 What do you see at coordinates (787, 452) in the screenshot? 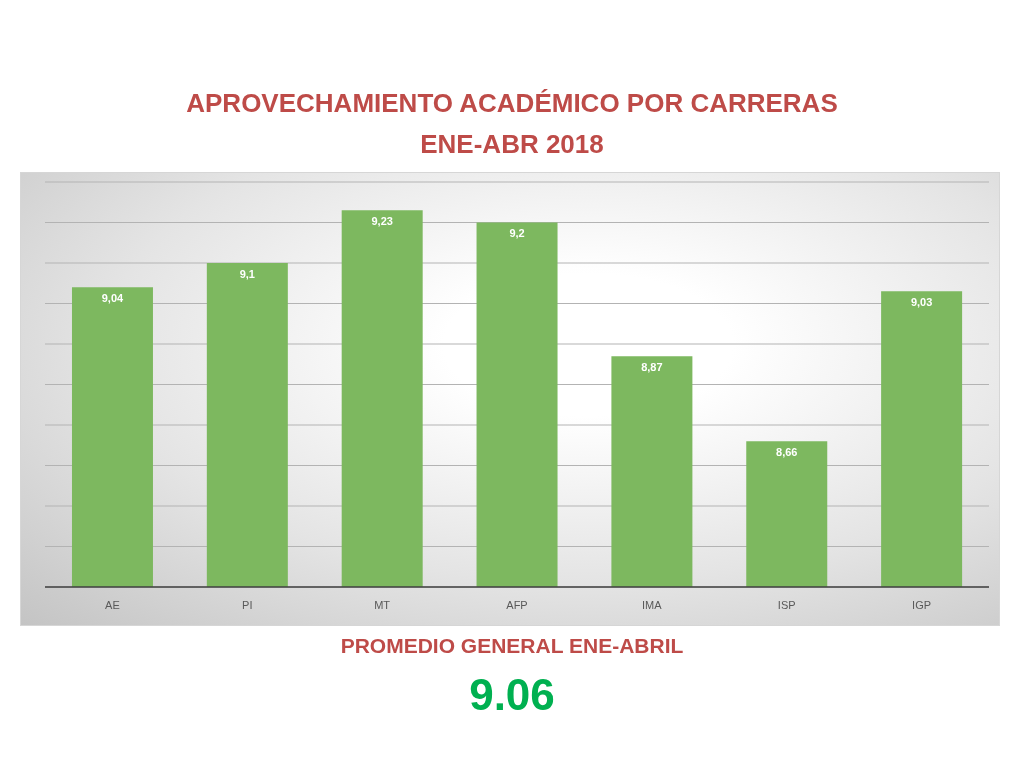
I see `data-label: 8,66` at bounding box center [787, 452].